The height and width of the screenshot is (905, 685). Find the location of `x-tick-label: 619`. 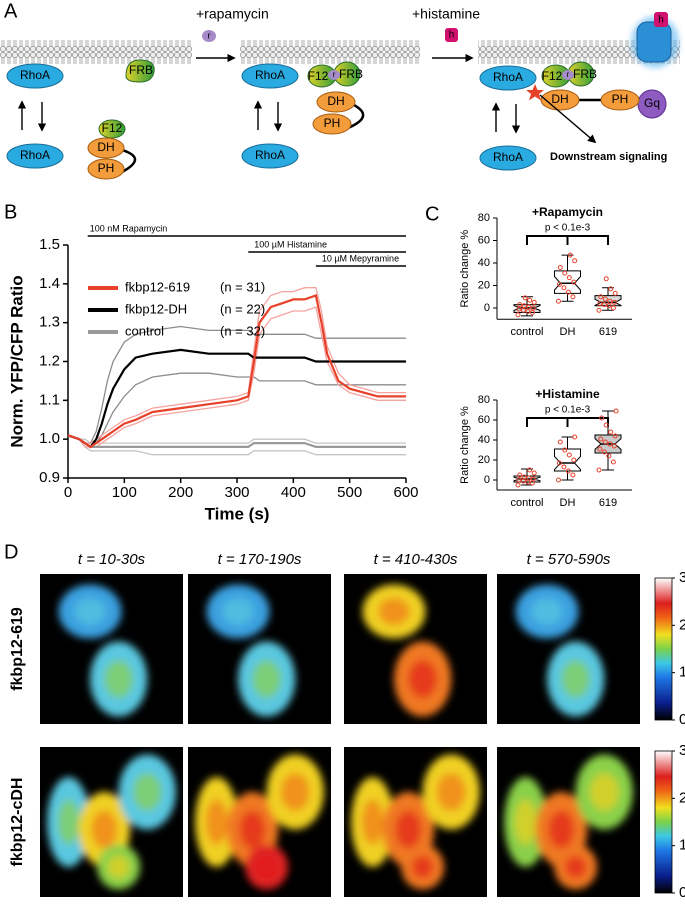

x-tick-label: 619 is located at coordinates (608, 332).